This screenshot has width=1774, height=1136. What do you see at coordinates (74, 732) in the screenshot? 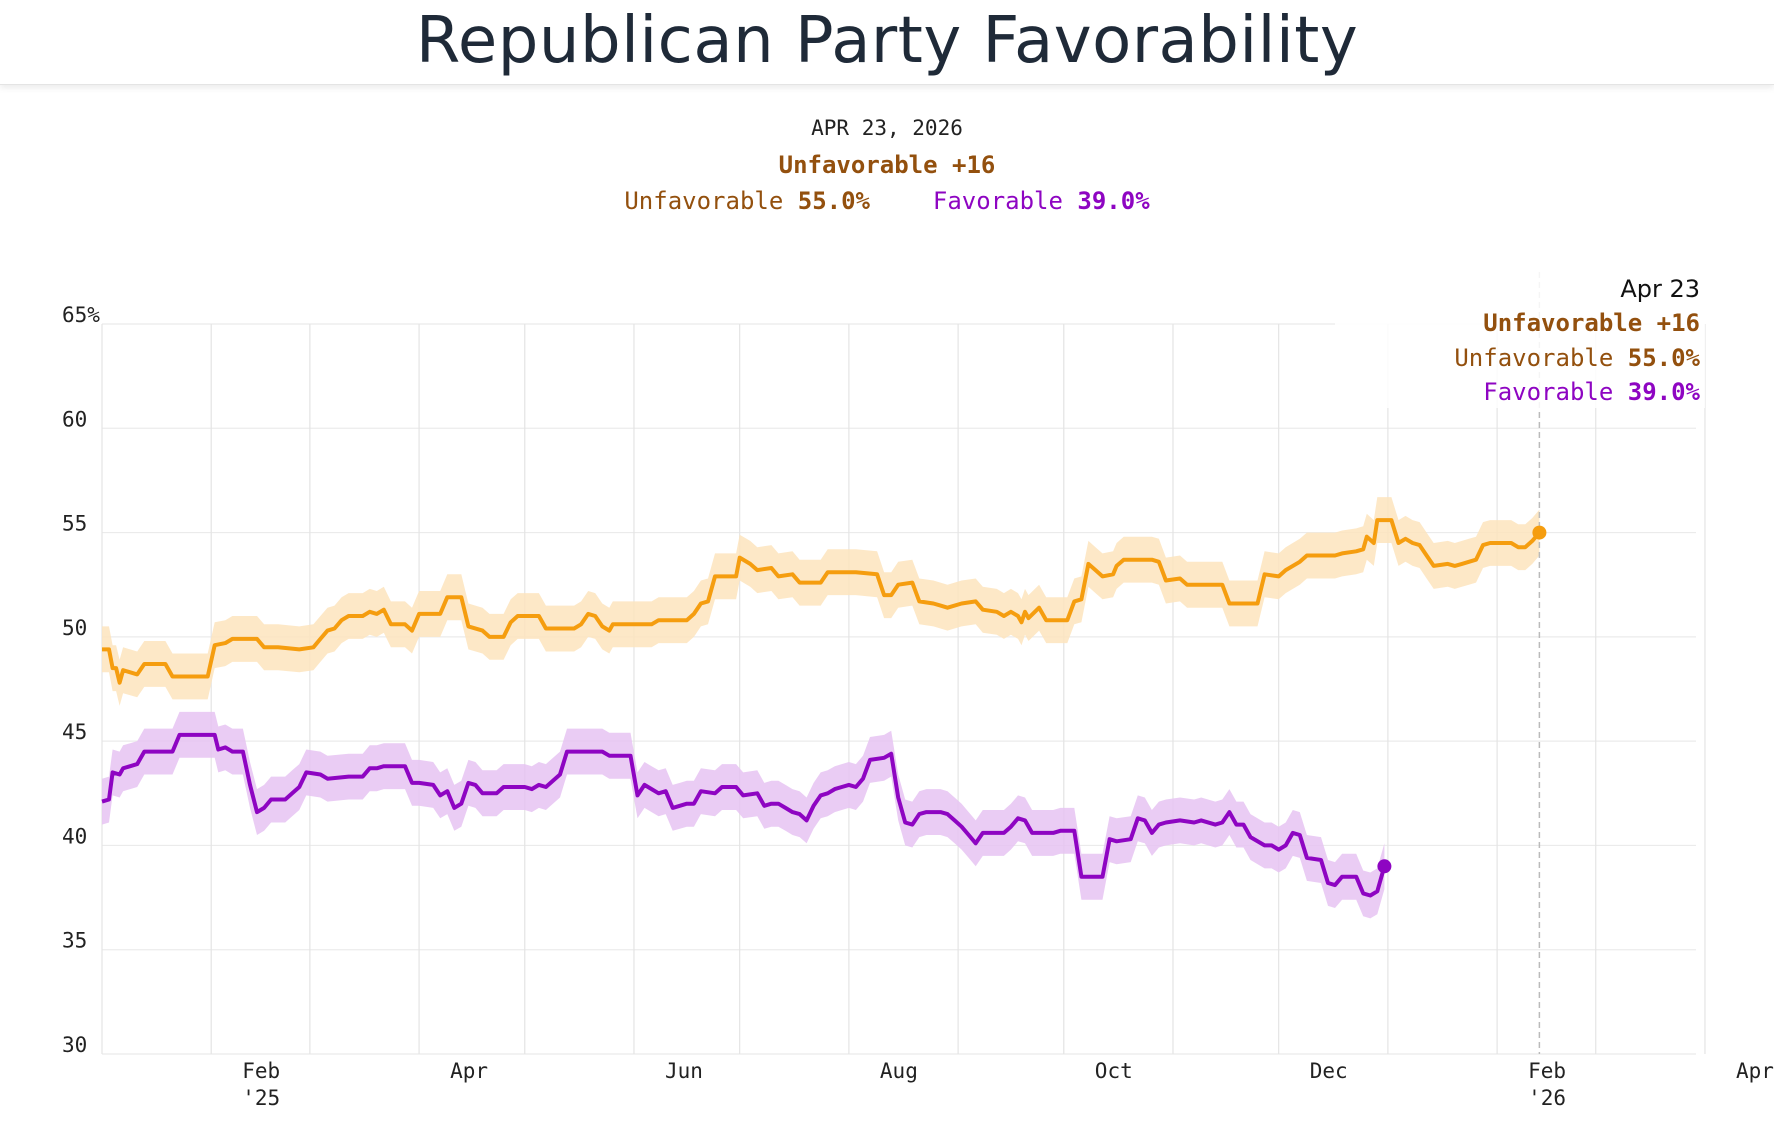
I see `y-tick-label: 45` at bounding box center [74, 732].